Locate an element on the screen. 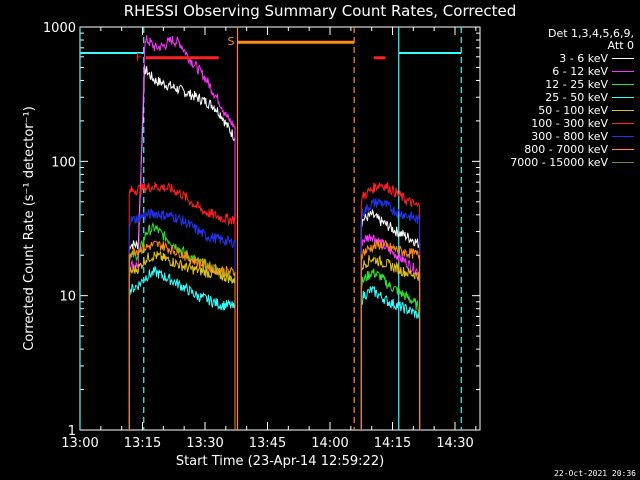  legend-entry: 100 - 300 keV is located at coordinates (559, 123).